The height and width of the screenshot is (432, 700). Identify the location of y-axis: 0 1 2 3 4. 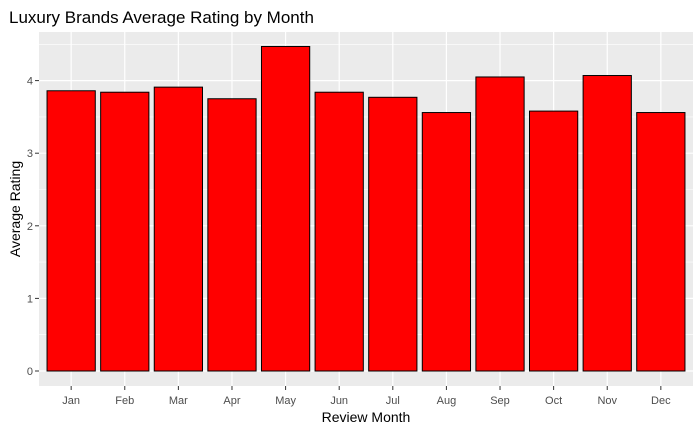
(33, 227).